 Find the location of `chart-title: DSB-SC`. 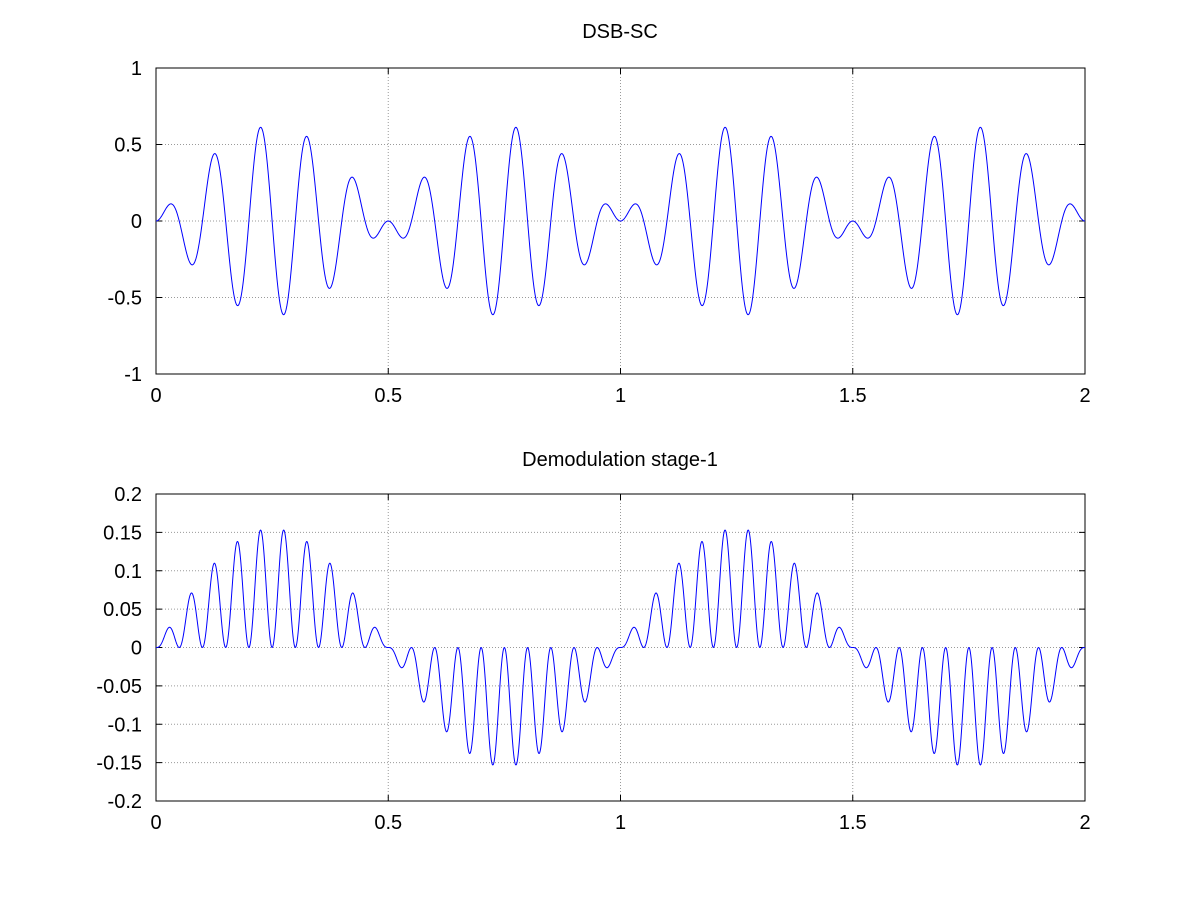

chart-title: DSB-SC is located at coordinates (620, 32).